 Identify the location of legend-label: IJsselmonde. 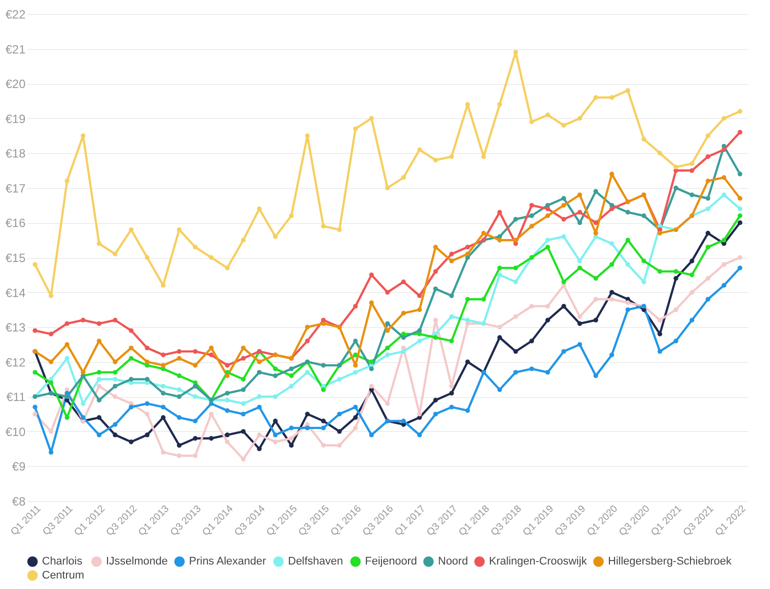
(137, 562).